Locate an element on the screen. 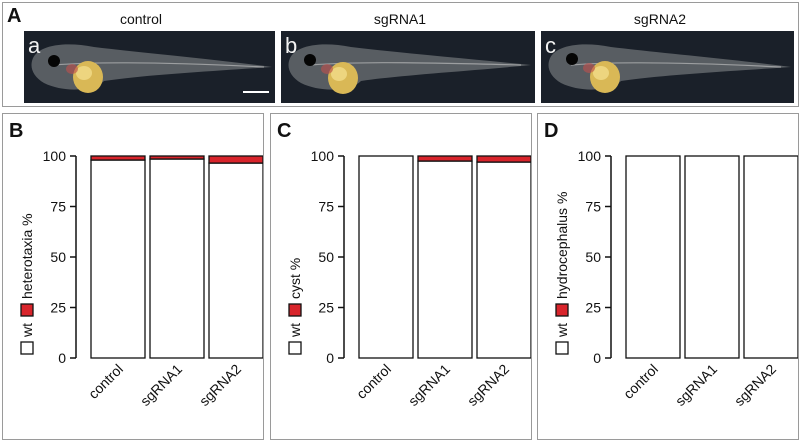 The height and width of the screenshot is (442, 803). bar-heterotaxia-sgRNA1 is located at coordinates (177, 157).